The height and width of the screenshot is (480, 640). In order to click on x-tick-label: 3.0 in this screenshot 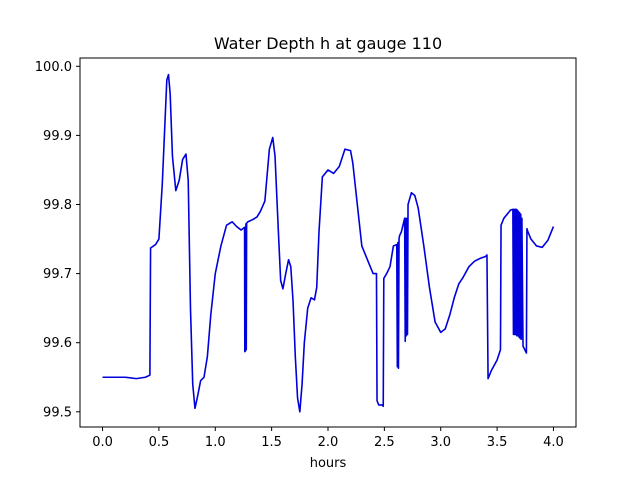, I will do `click(440, 442)`.